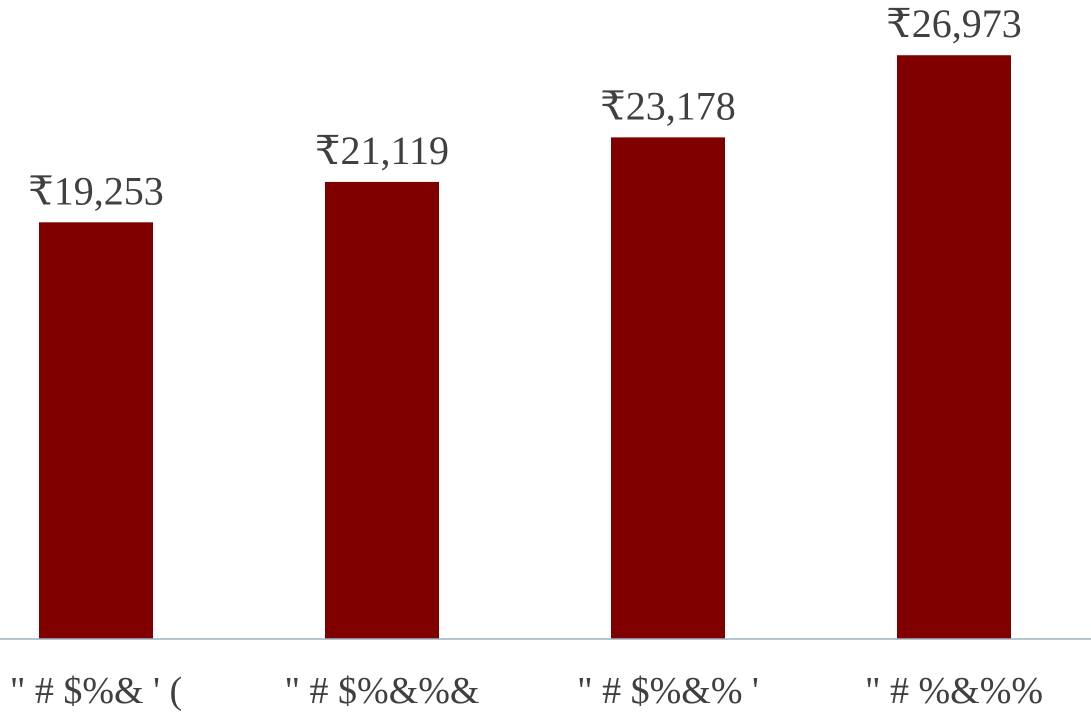  What do you see at coordinates (382, 691) in the screenshot?
I see `category-label-2: " # $%&%&` at bounding box center [382, 691].